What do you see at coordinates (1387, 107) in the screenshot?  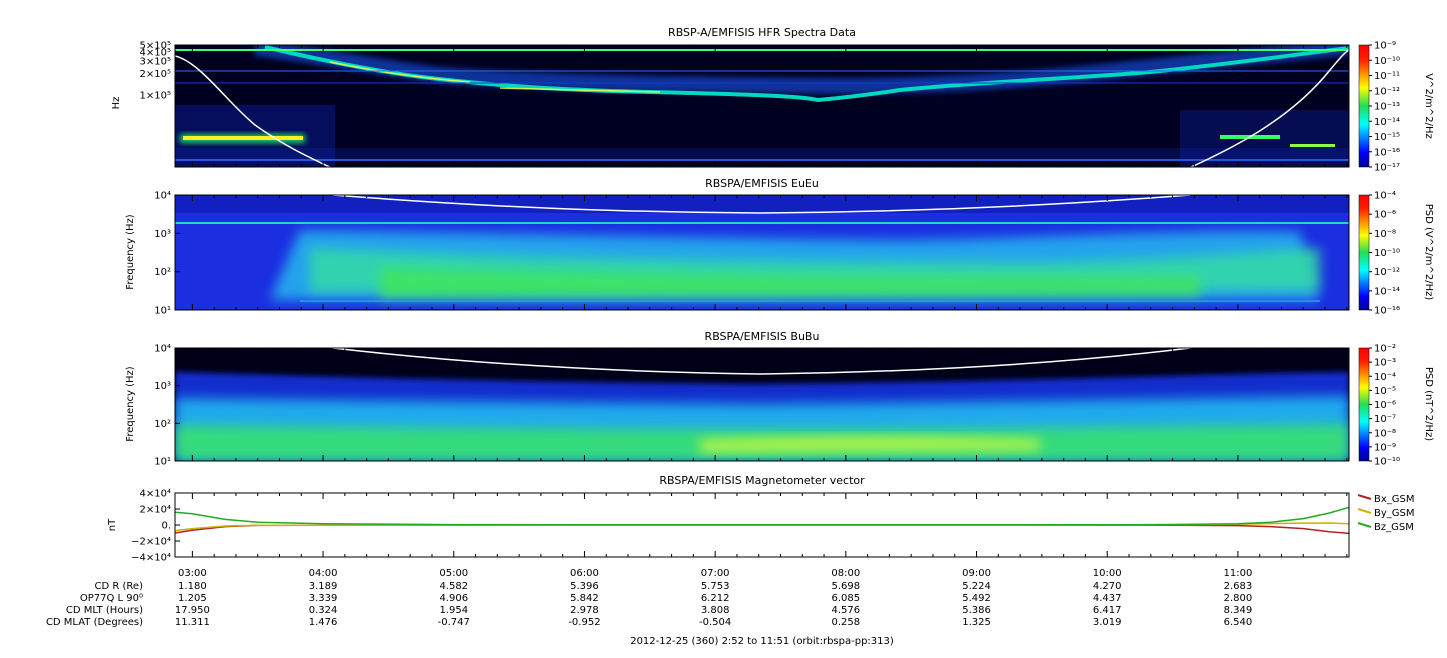 I see `colorbar-tick-label: 10⁻¹³` at bounding box center [1387, 107].